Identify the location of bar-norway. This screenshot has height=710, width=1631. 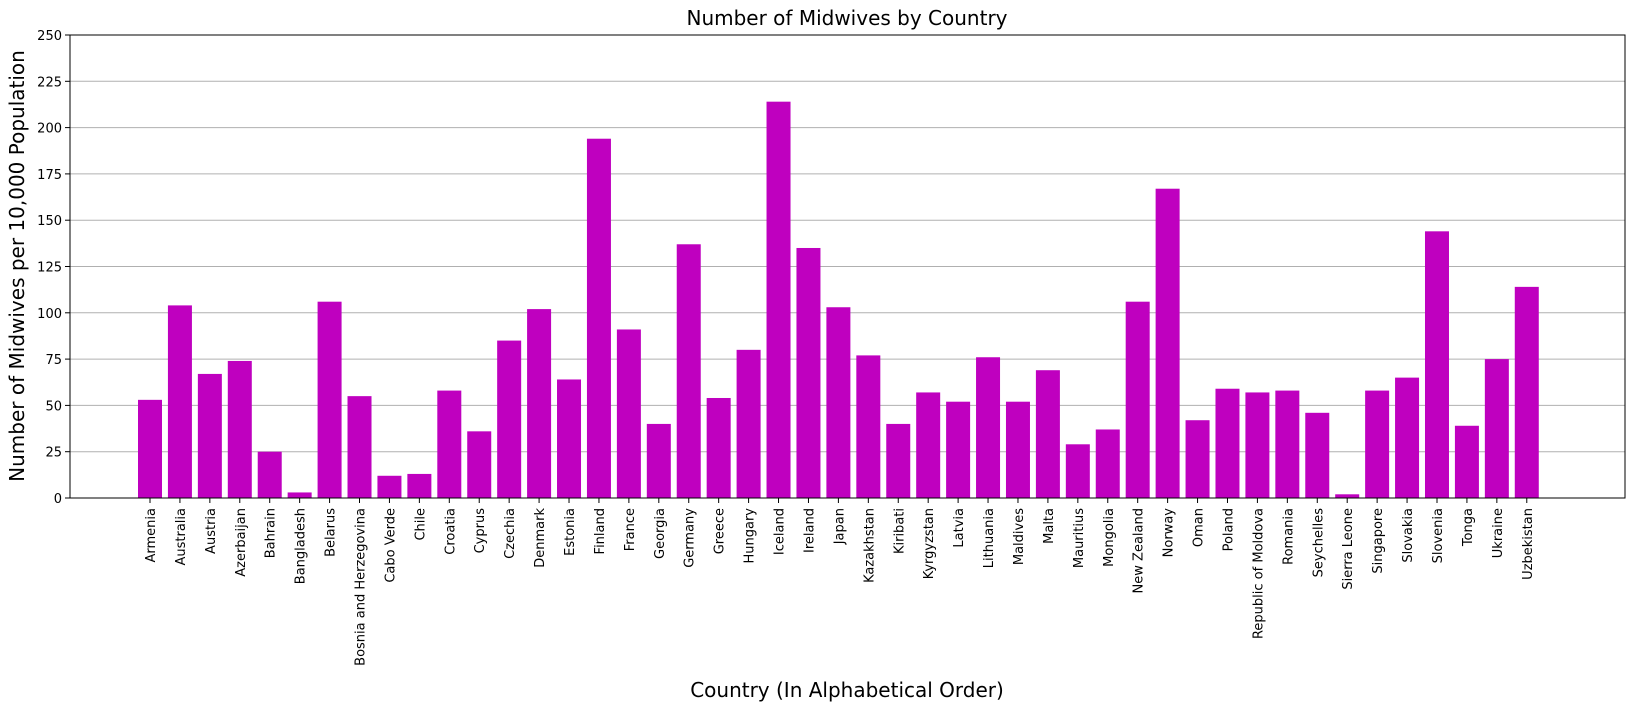
(1167, 343).